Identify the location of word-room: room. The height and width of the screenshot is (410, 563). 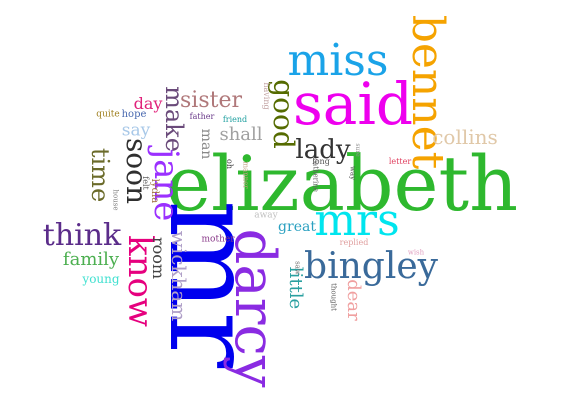
(158, 258).